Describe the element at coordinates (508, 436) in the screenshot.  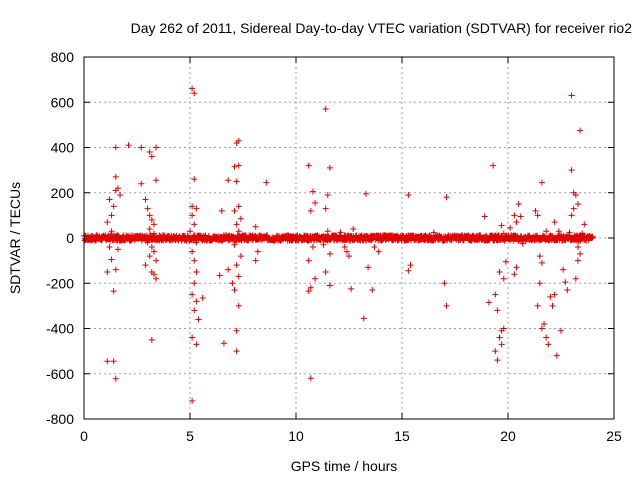
I see `x-tick-label: 20` at that location.